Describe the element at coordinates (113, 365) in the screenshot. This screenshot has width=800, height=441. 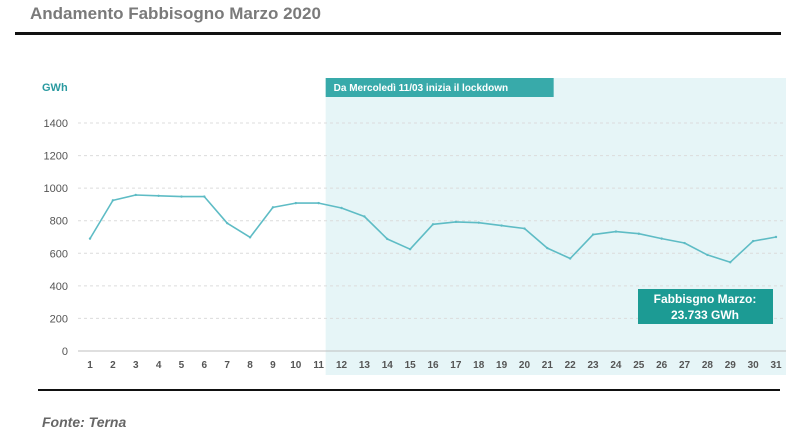
I see `x-tick-label: 2` at that location.